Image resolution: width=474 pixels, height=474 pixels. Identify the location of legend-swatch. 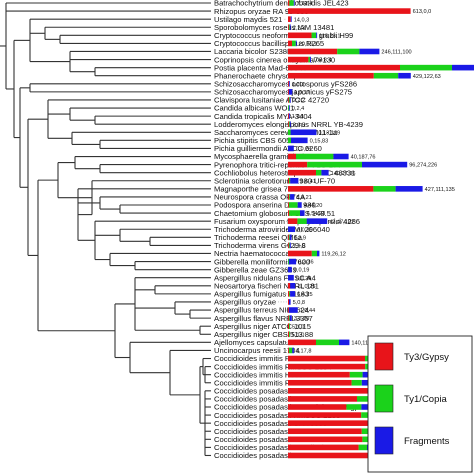
(384, 398).